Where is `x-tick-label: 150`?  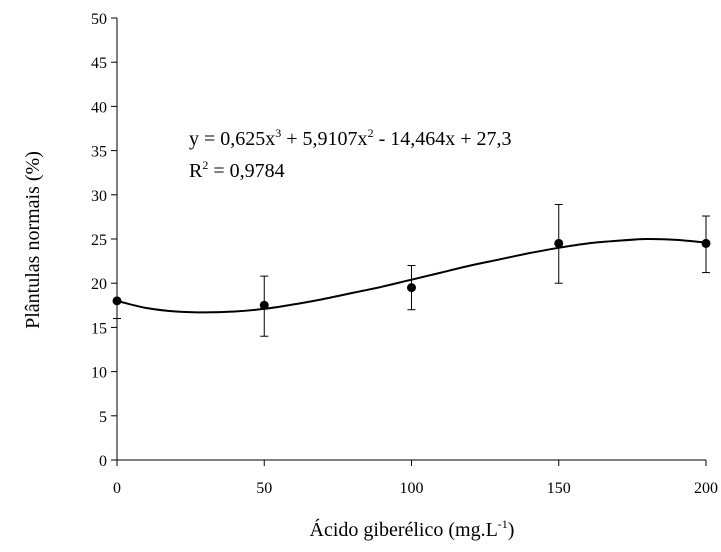 x-tick-label: 150 is located at coordinates (559, 488).